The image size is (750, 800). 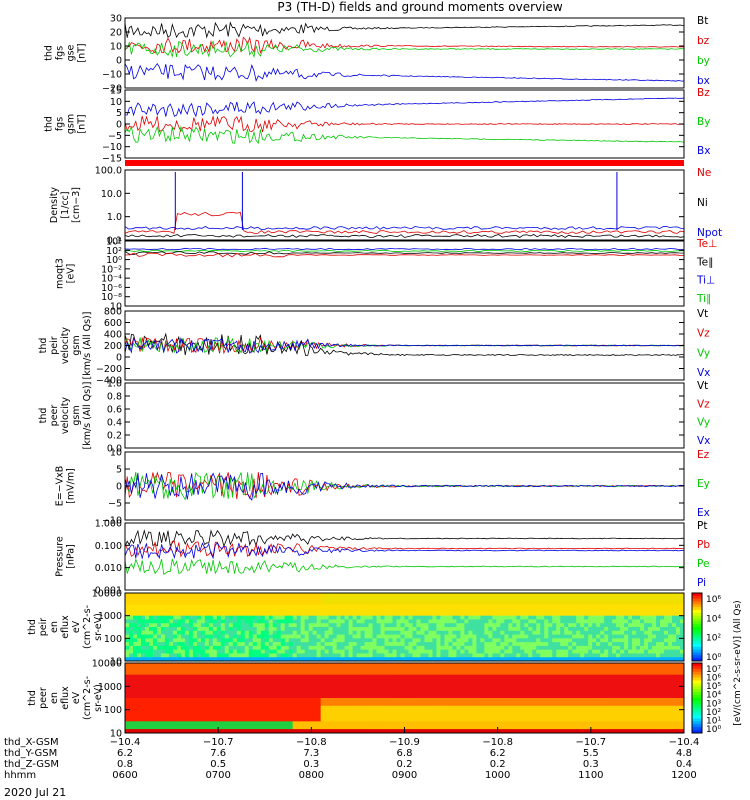 What do you see at coordinates (382, 487) in the screenshot?
I see `panel-efield: 10 5 0 −5 −10 E=−VxB [mV/m] Ez Ey Ex` at bounding box center [382, 487].